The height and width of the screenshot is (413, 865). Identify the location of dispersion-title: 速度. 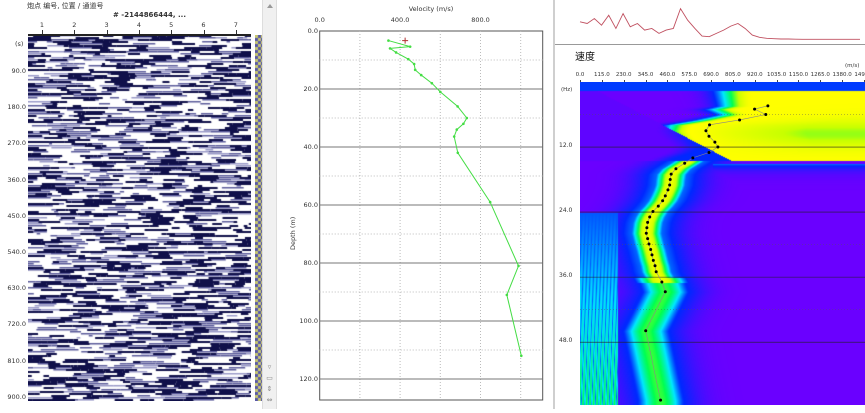
(585, 57).